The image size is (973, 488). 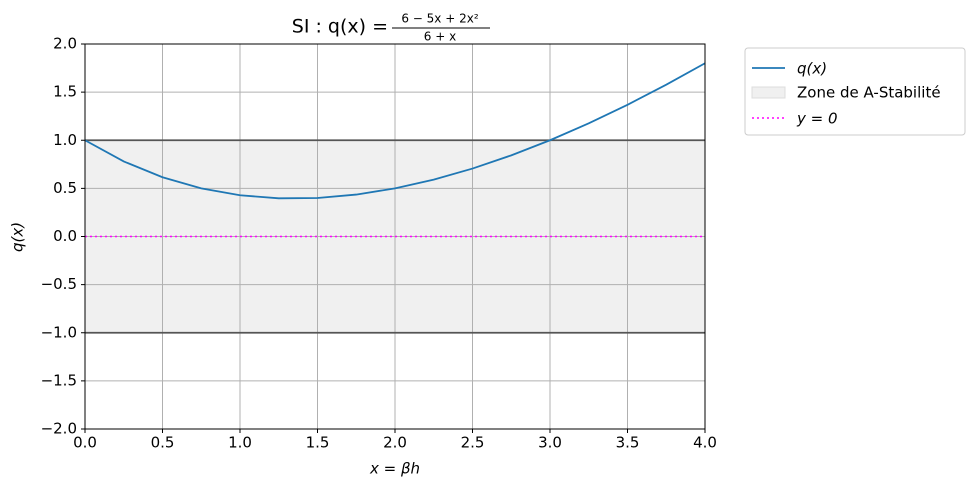 What do you see at coordinates (18, 237) in the screenshot?
I see `y-axis-label: q(x)` at bounding box center [18, 237].